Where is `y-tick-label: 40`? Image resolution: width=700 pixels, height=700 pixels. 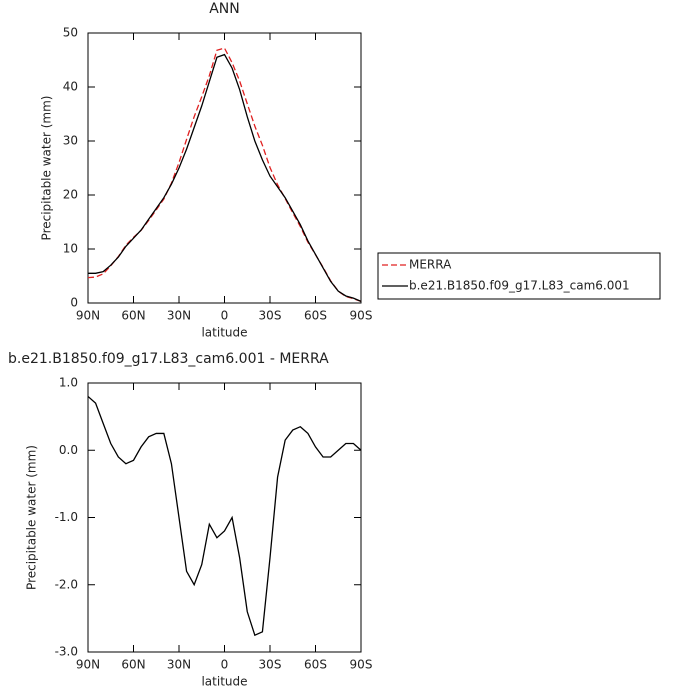
y-tick-label: 40 is located at coordinates (70, 87).